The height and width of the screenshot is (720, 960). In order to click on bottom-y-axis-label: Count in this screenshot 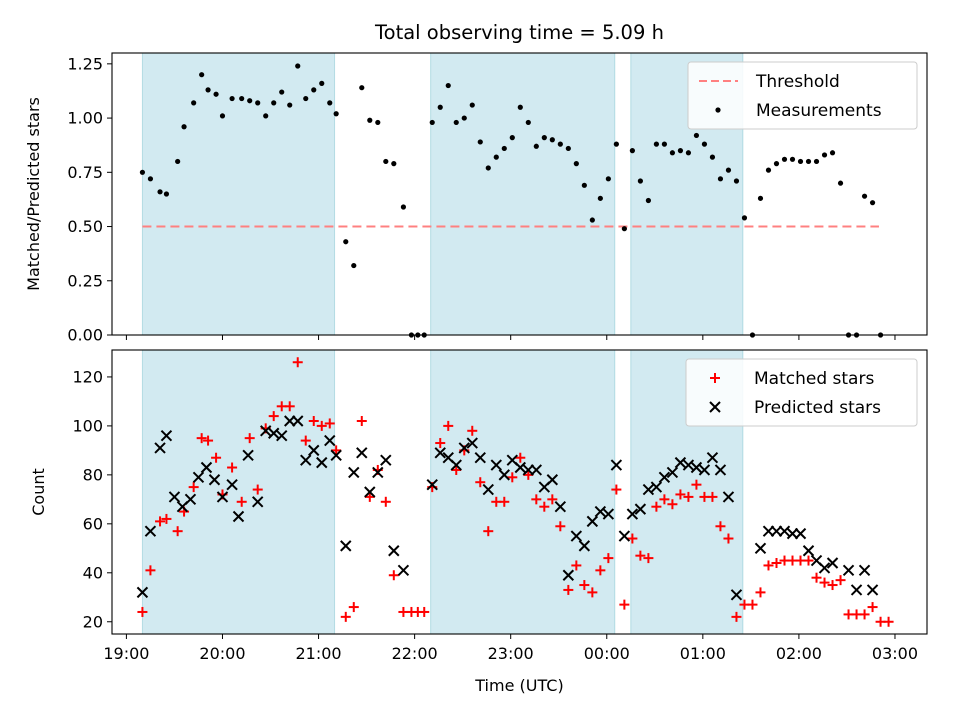, I will do `click(38, 492)`.